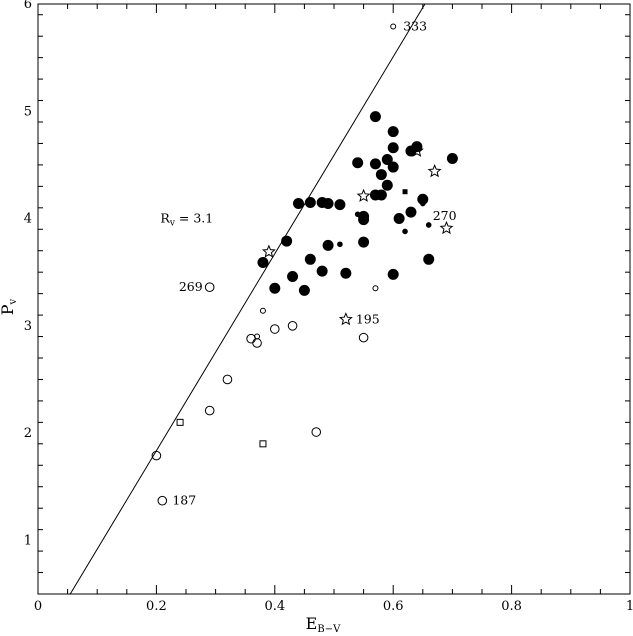  Describe the element at coordinates (38, 606) in the screenshot. I see `x-tick-label: 0` at that location.